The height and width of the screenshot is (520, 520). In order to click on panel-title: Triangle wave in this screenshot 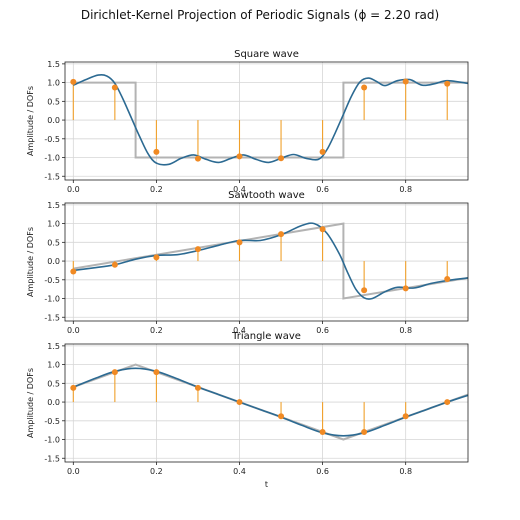, I will do `click(266, 336)`.